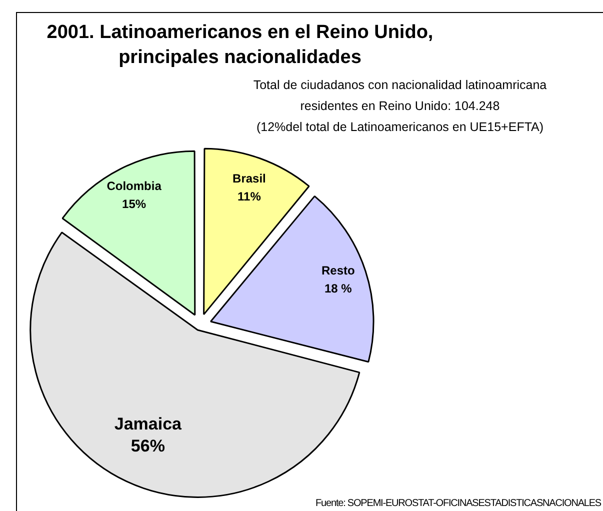  What do you see at coordinates (134, 185) in the screenshot?
I see `slice-label: Colombia` at bounding box center [134, 185].